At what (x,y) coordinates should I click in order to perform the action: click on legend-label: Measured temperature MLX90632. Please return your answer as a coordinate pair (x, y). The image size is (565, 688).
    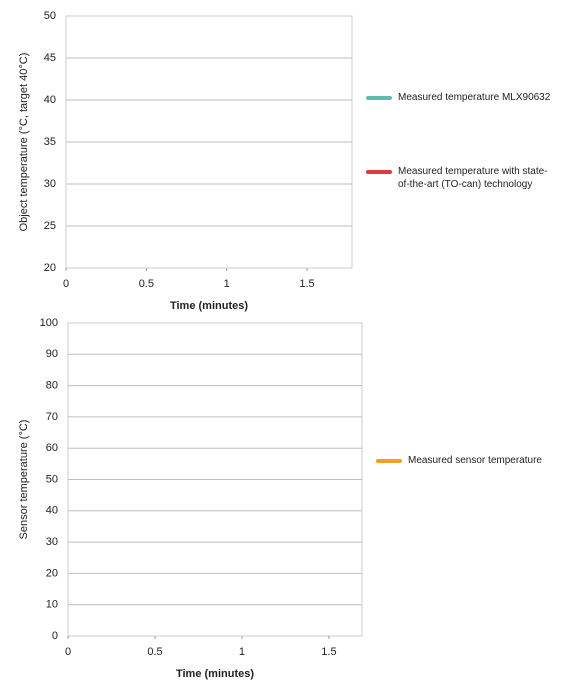
    Looking at the image, I should click on (474, 97).